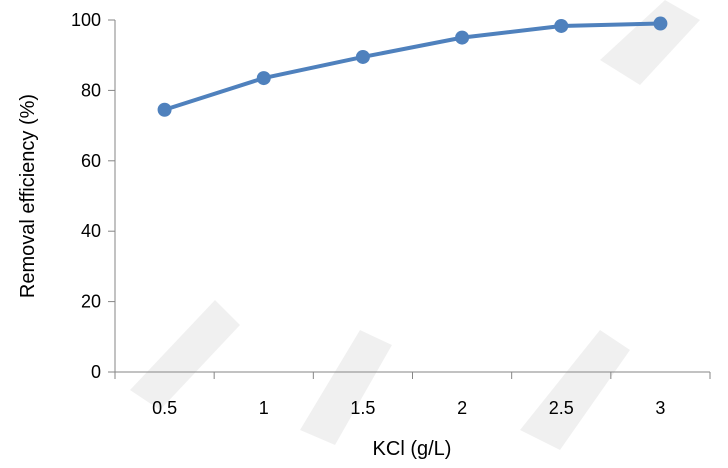 The width and height of the screenshot is (728, 468). What do you see at coordinates (86, 20) in the screenshot?
I see `y-tick-label: 100` at bounding box center [86, 20].